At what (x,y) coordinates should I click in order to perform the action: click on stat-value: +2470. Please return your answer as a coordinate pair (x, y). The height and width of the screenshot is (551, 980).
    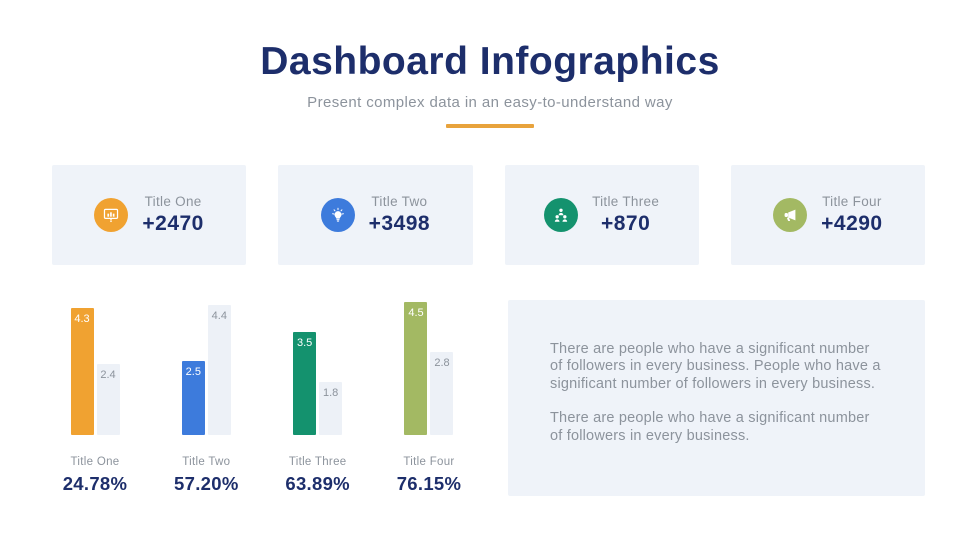
    Looking at the image, I should click on (173, 223).